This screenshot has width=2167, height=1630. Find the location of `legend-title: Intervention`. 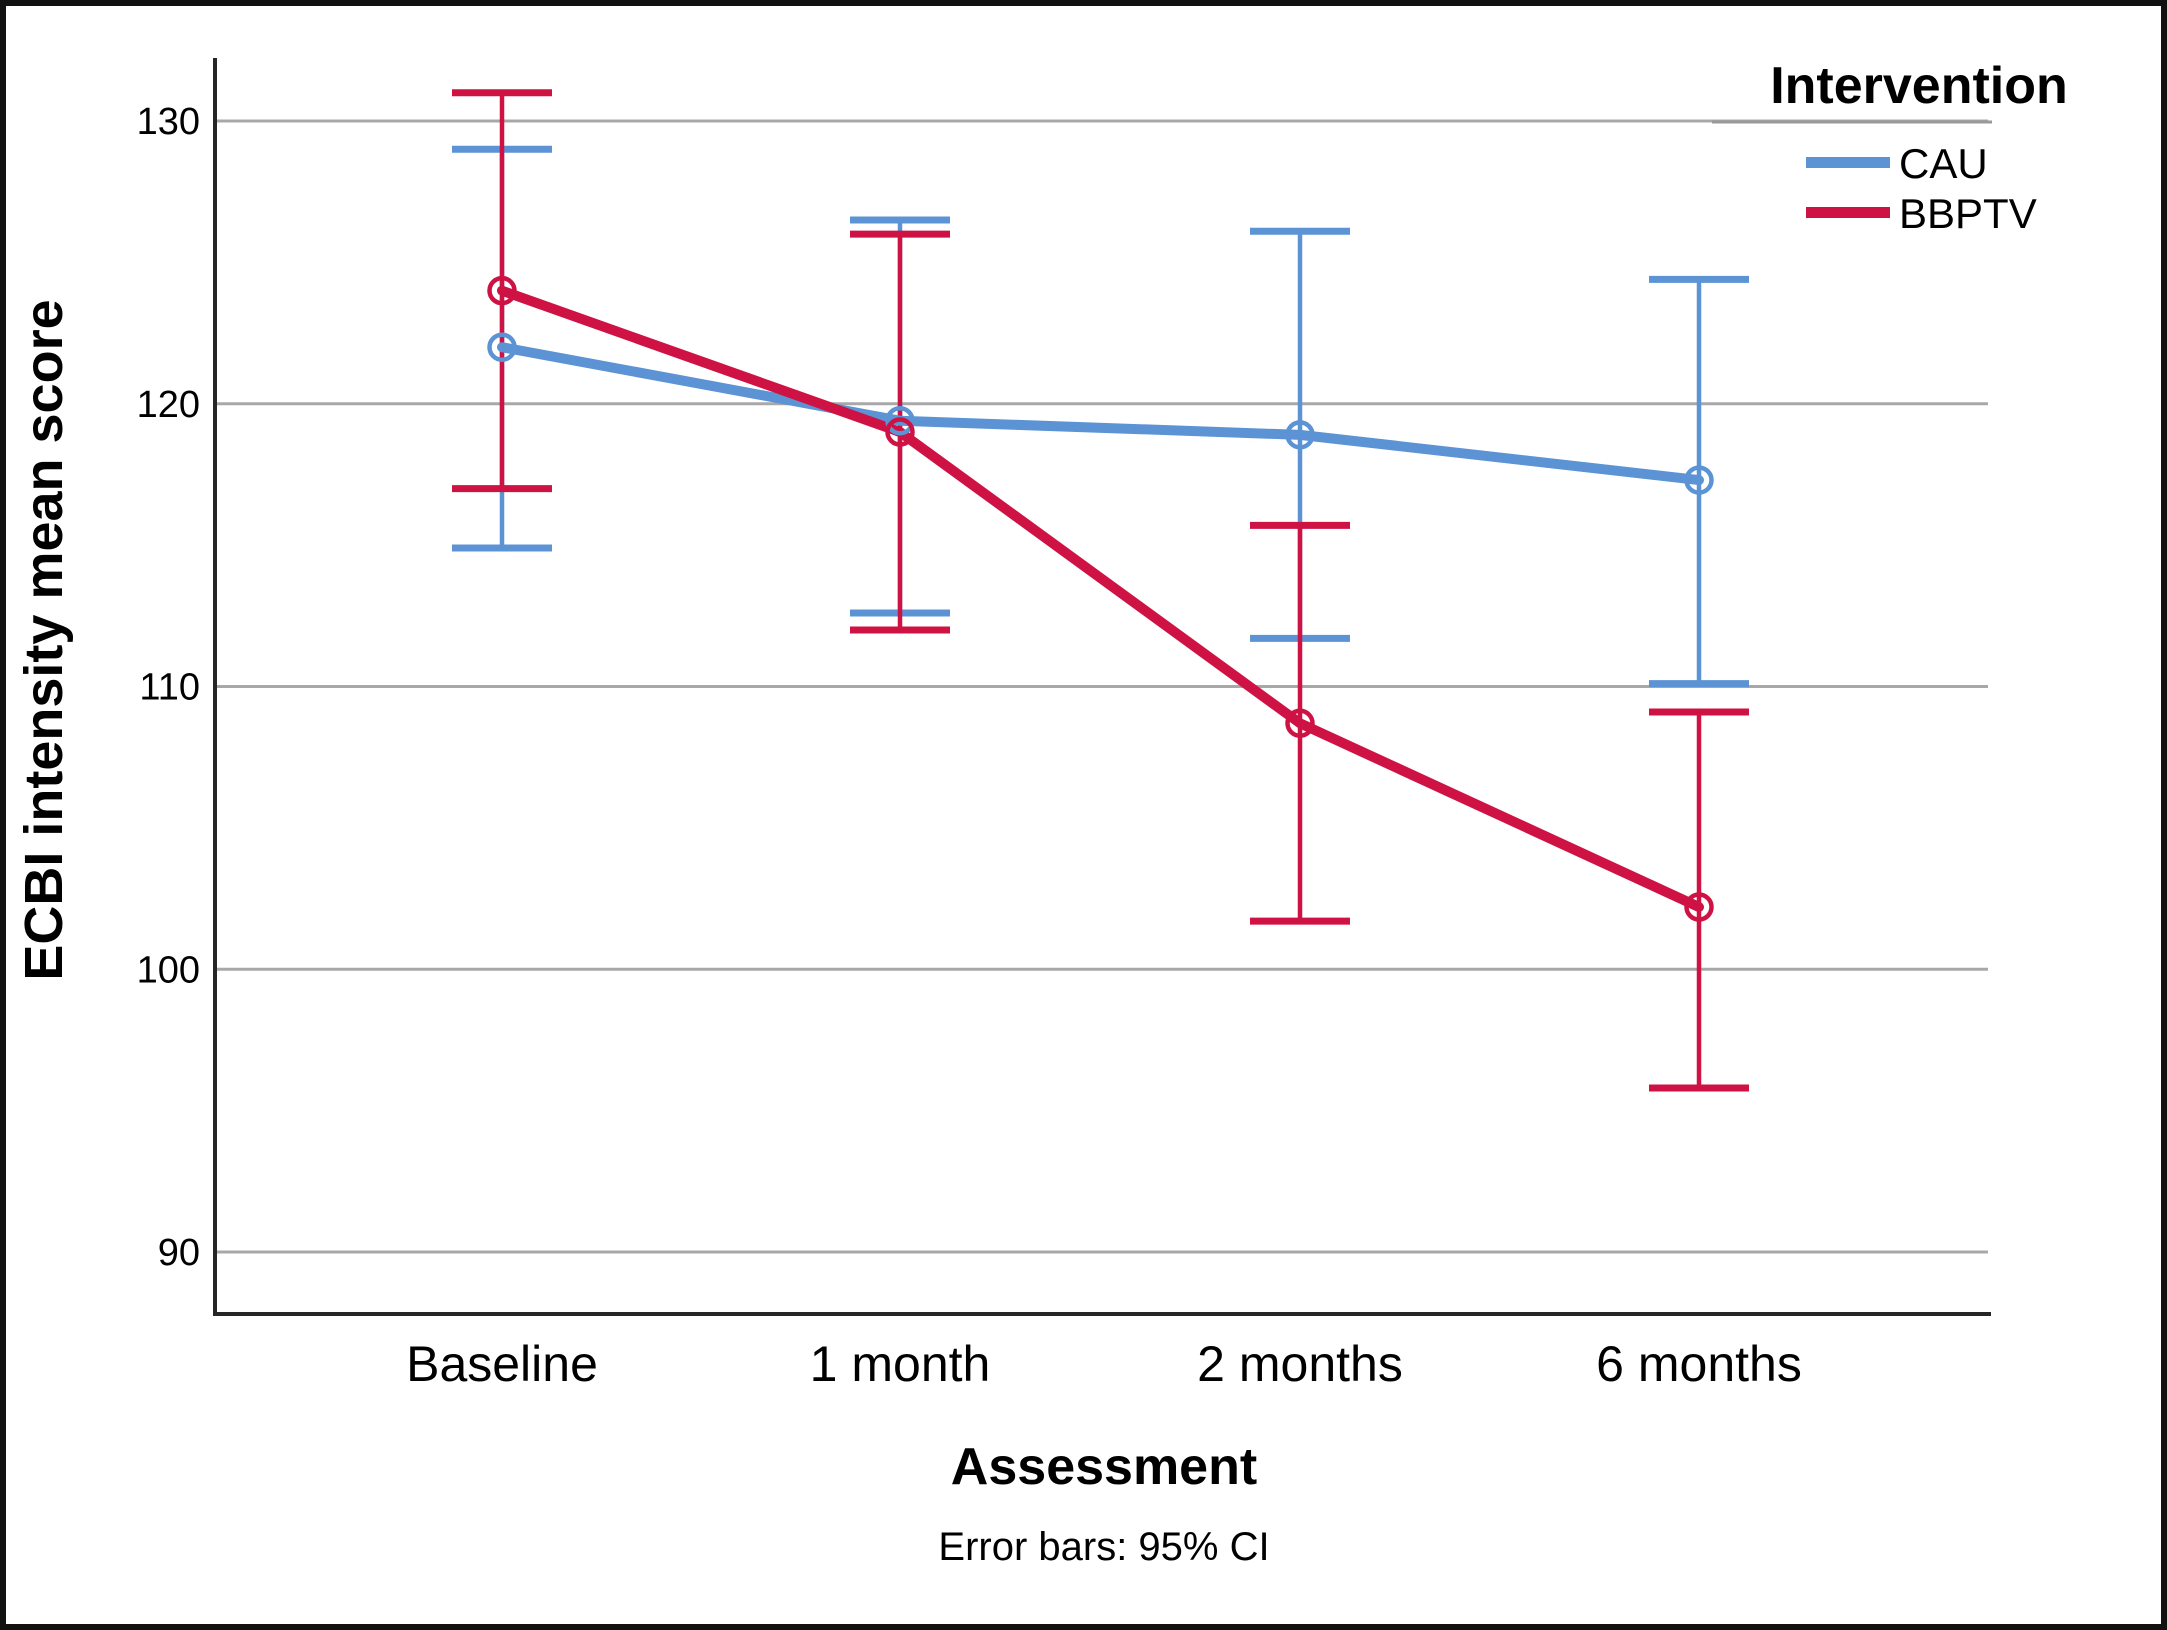

legend-title: Intervention is located at coordinates (1919, 86).